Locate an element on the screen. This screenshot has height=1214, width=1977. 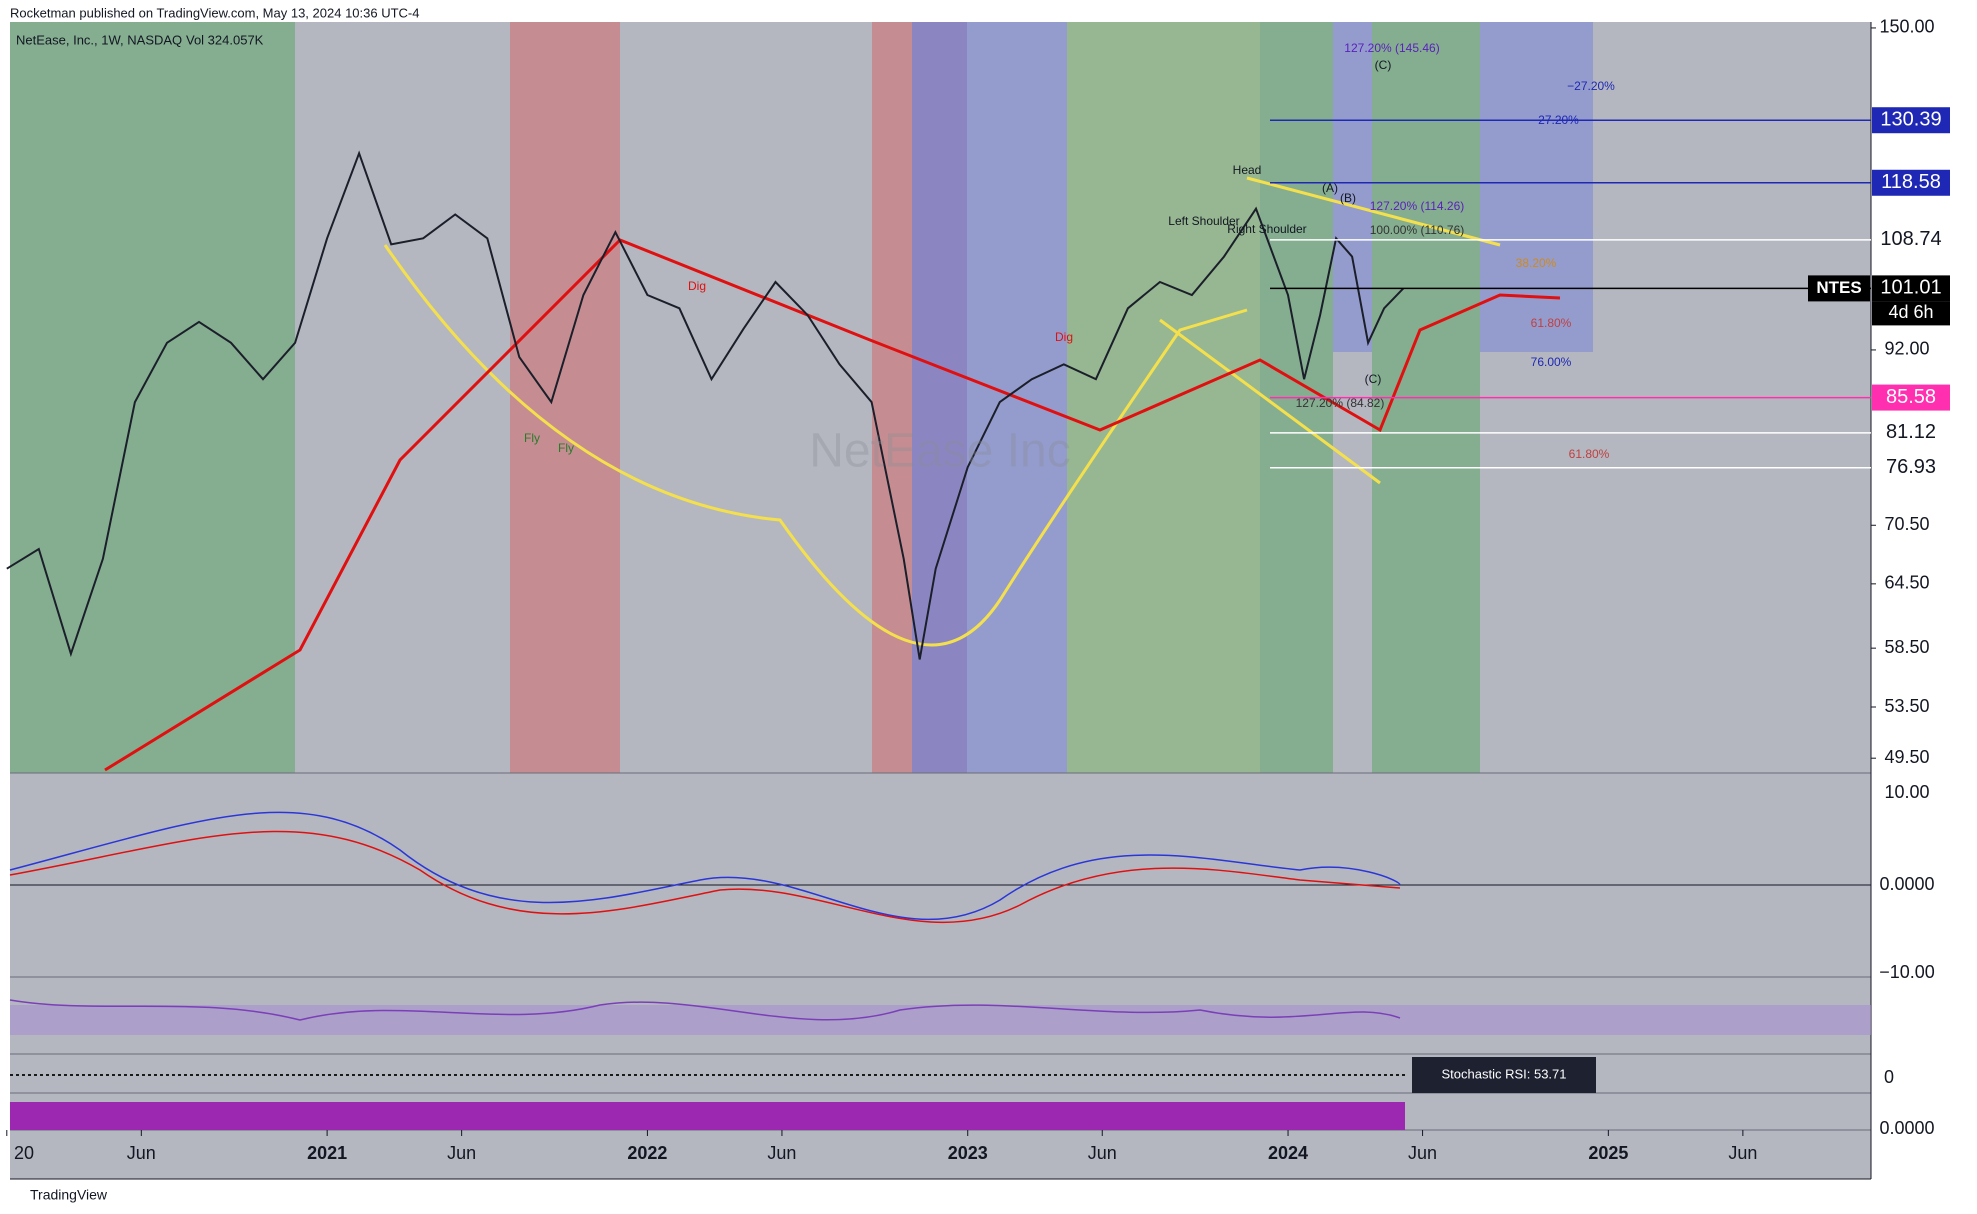
stoch-label-box is located at coordinates (1504, 1075).